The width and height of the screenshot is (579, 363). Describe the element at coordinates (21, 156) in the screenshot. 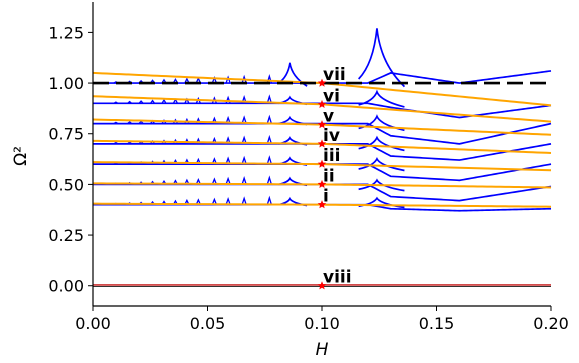

I see `y-axis-label: Ω²` at that location.